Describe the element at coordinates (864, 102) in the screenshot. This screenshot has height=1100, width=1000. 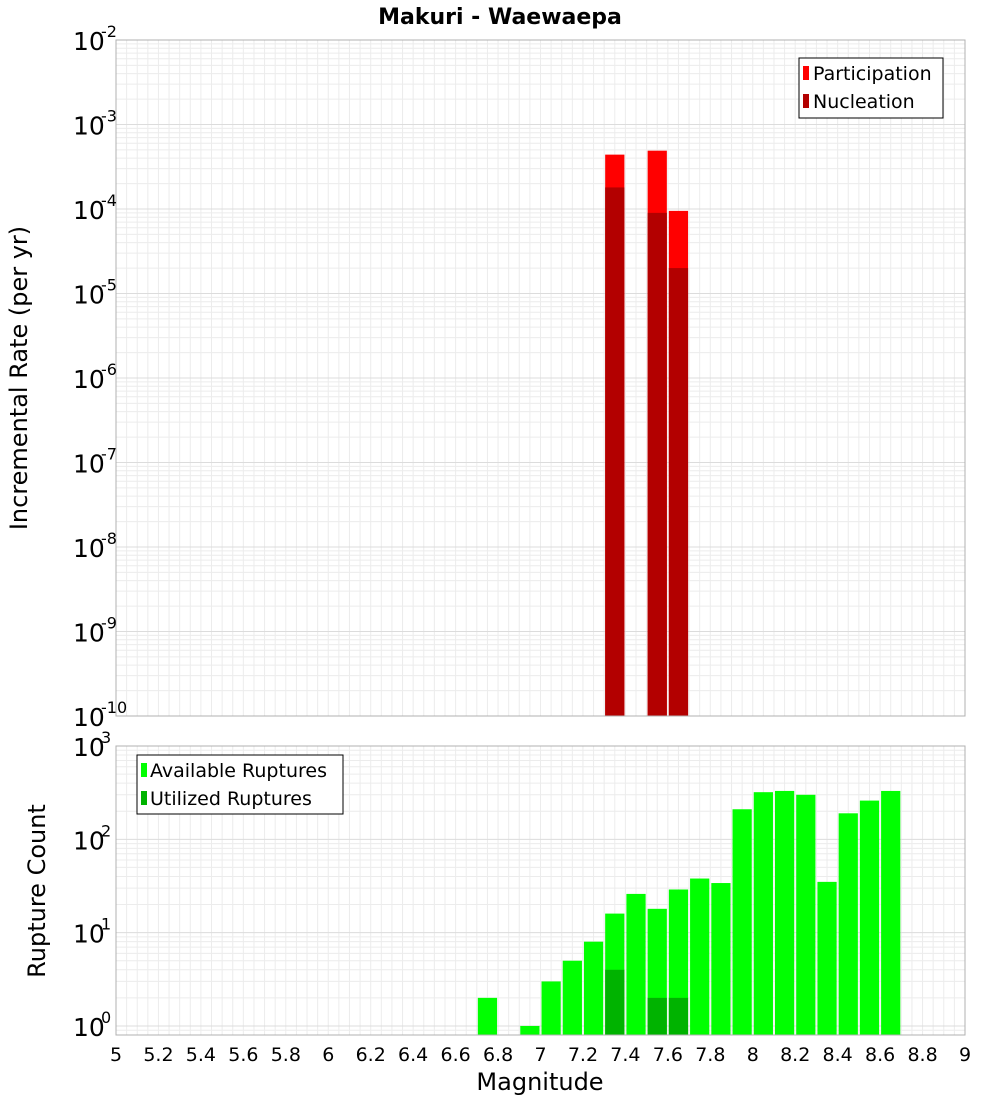
I see `legend-label-nucleation: Nucleation` at that location.